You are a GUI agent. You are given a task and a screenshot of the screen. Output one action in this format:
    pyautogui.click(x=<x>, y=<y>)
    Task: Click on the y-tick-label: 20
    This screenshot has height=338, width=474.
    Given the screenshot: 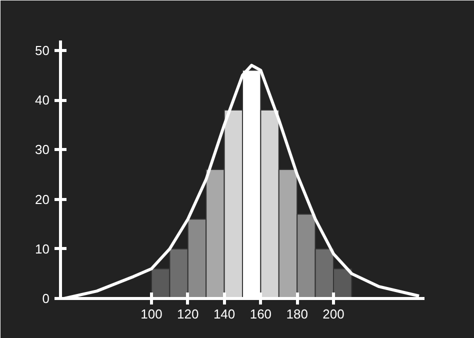 What is the action you would take?
    pyautogui.click(x=42, y=199)
    